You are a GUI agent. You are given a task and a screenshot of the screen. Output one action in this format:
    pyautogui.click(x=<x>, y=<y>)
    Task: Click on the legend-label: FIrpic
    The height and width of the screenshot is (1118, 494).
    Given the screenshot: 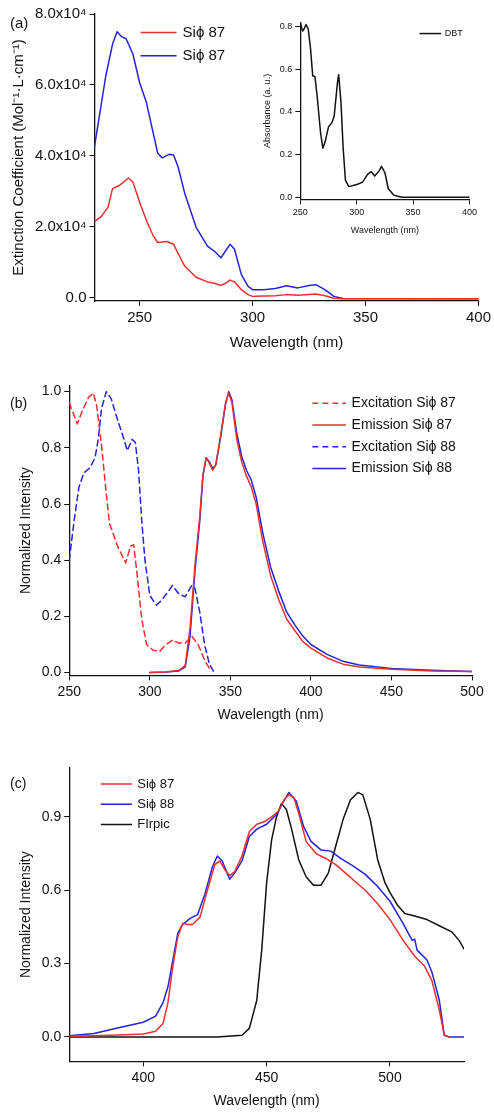 What is the action you would take?
    pyautogui.click(x=154, y=823)
    